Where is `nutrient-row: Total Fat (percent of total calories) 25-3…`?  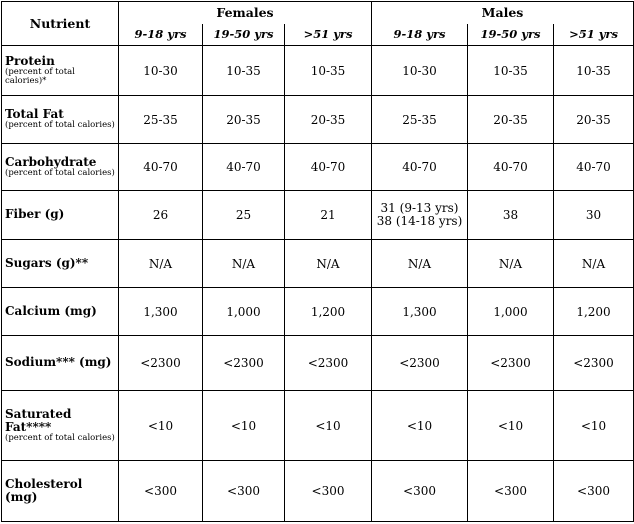
nutrient-row: Total Fat (percent of total calories) 25-3… is located at coordinates (317, 119).